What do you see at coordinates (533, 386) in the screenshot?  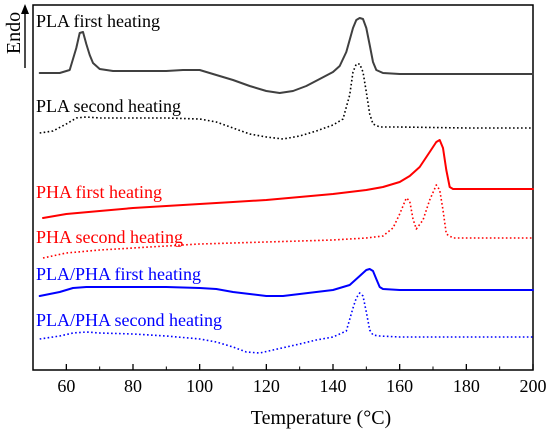 I see `x-tick-label: 200` at bounding box center [533, 386].